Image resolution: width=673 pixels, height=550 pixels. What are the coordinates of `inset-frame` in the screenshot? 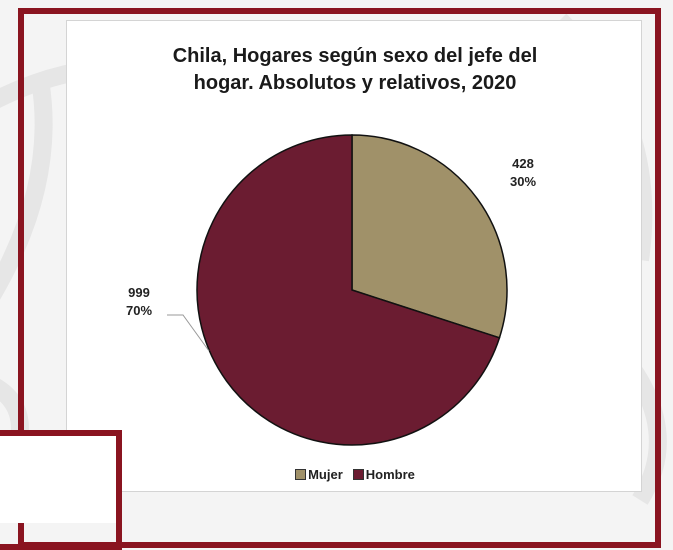 It's located at (61, 490).